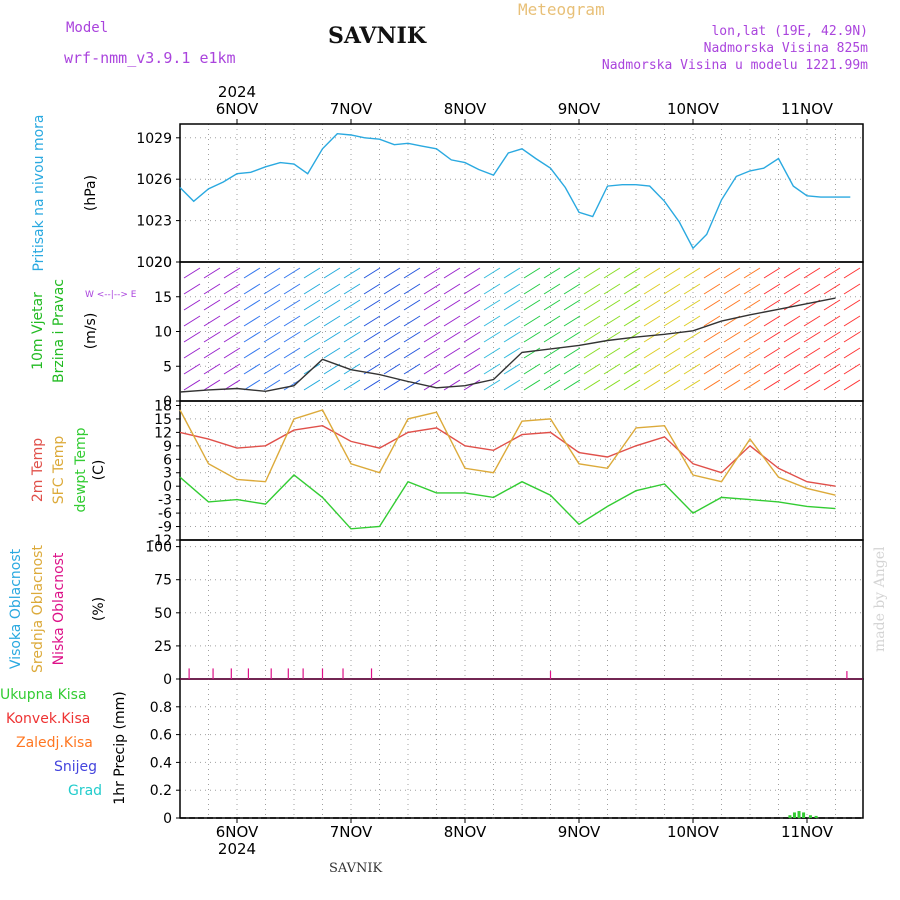 The height and width of the screenshot is (900, 900). What do you see at coordinates (237, 109) in the screenshot?
I see `x-day-label-top: 6NOV` at bounding box center [237, 109].